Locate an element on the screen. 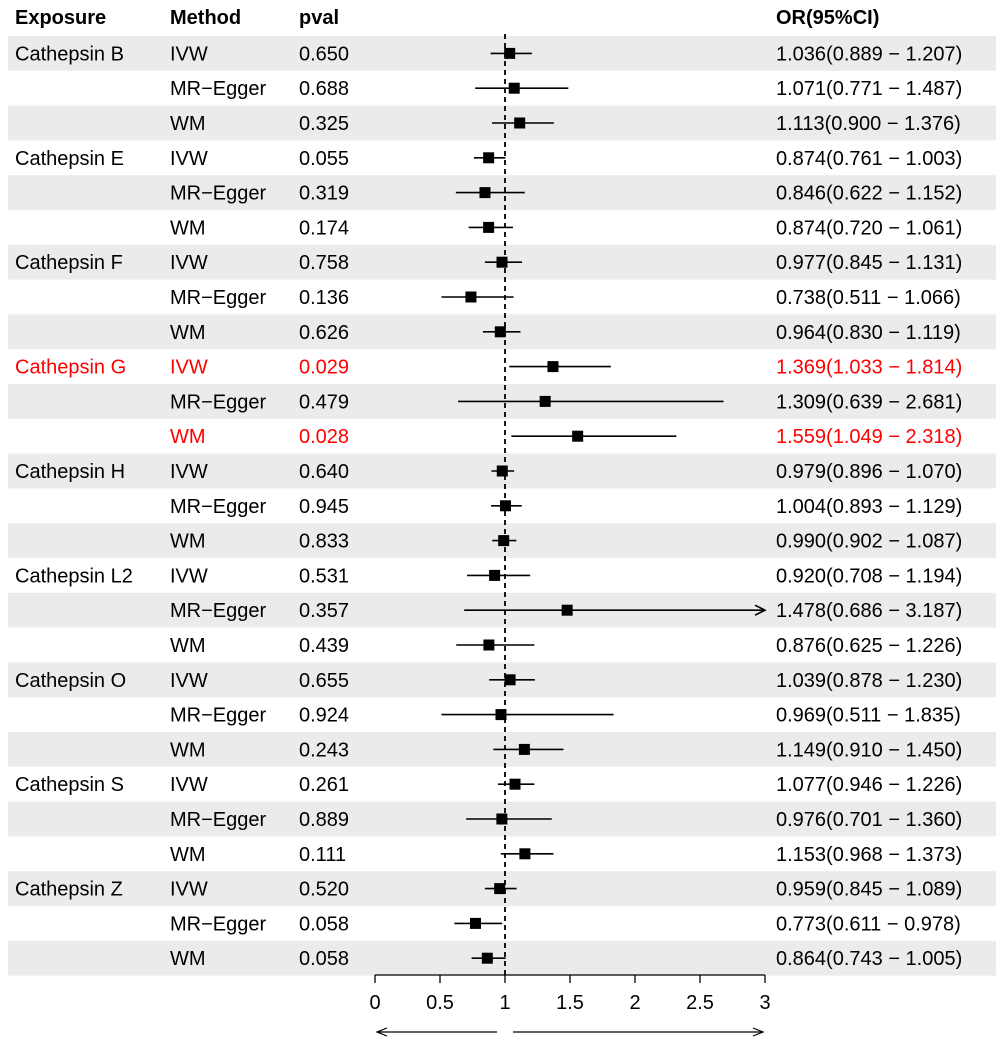 This screenshot has height=1046, width=1004. header-method: Method is located at coordinates (205, 18).